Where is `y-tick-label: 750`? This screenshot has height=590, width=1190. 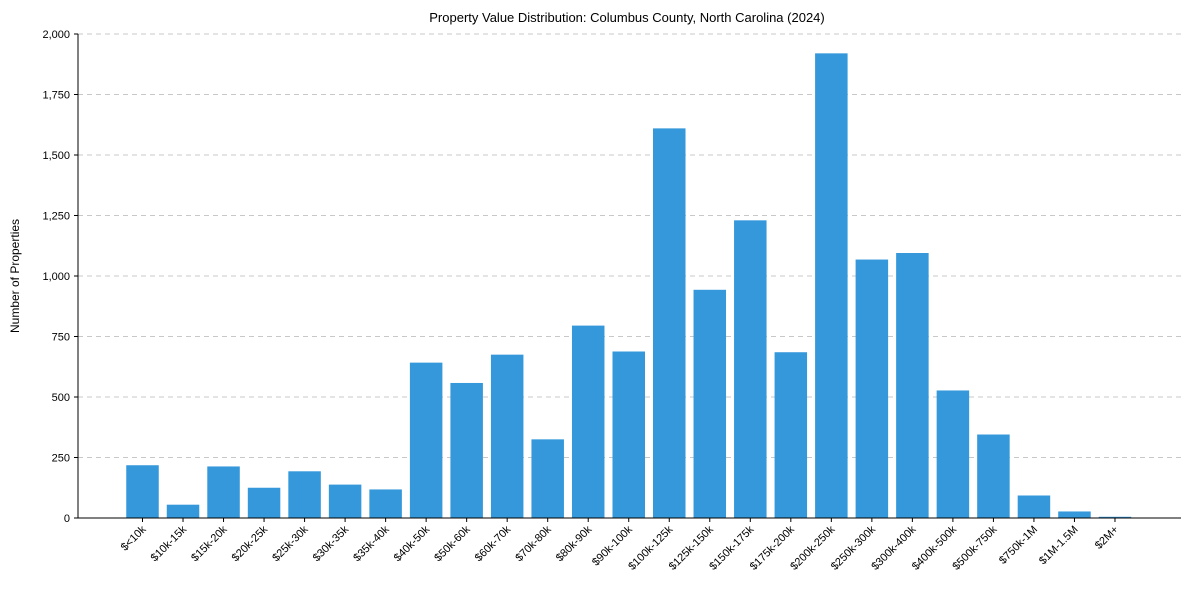 y-tick-label: 750 is located at coordinates (61, 338).